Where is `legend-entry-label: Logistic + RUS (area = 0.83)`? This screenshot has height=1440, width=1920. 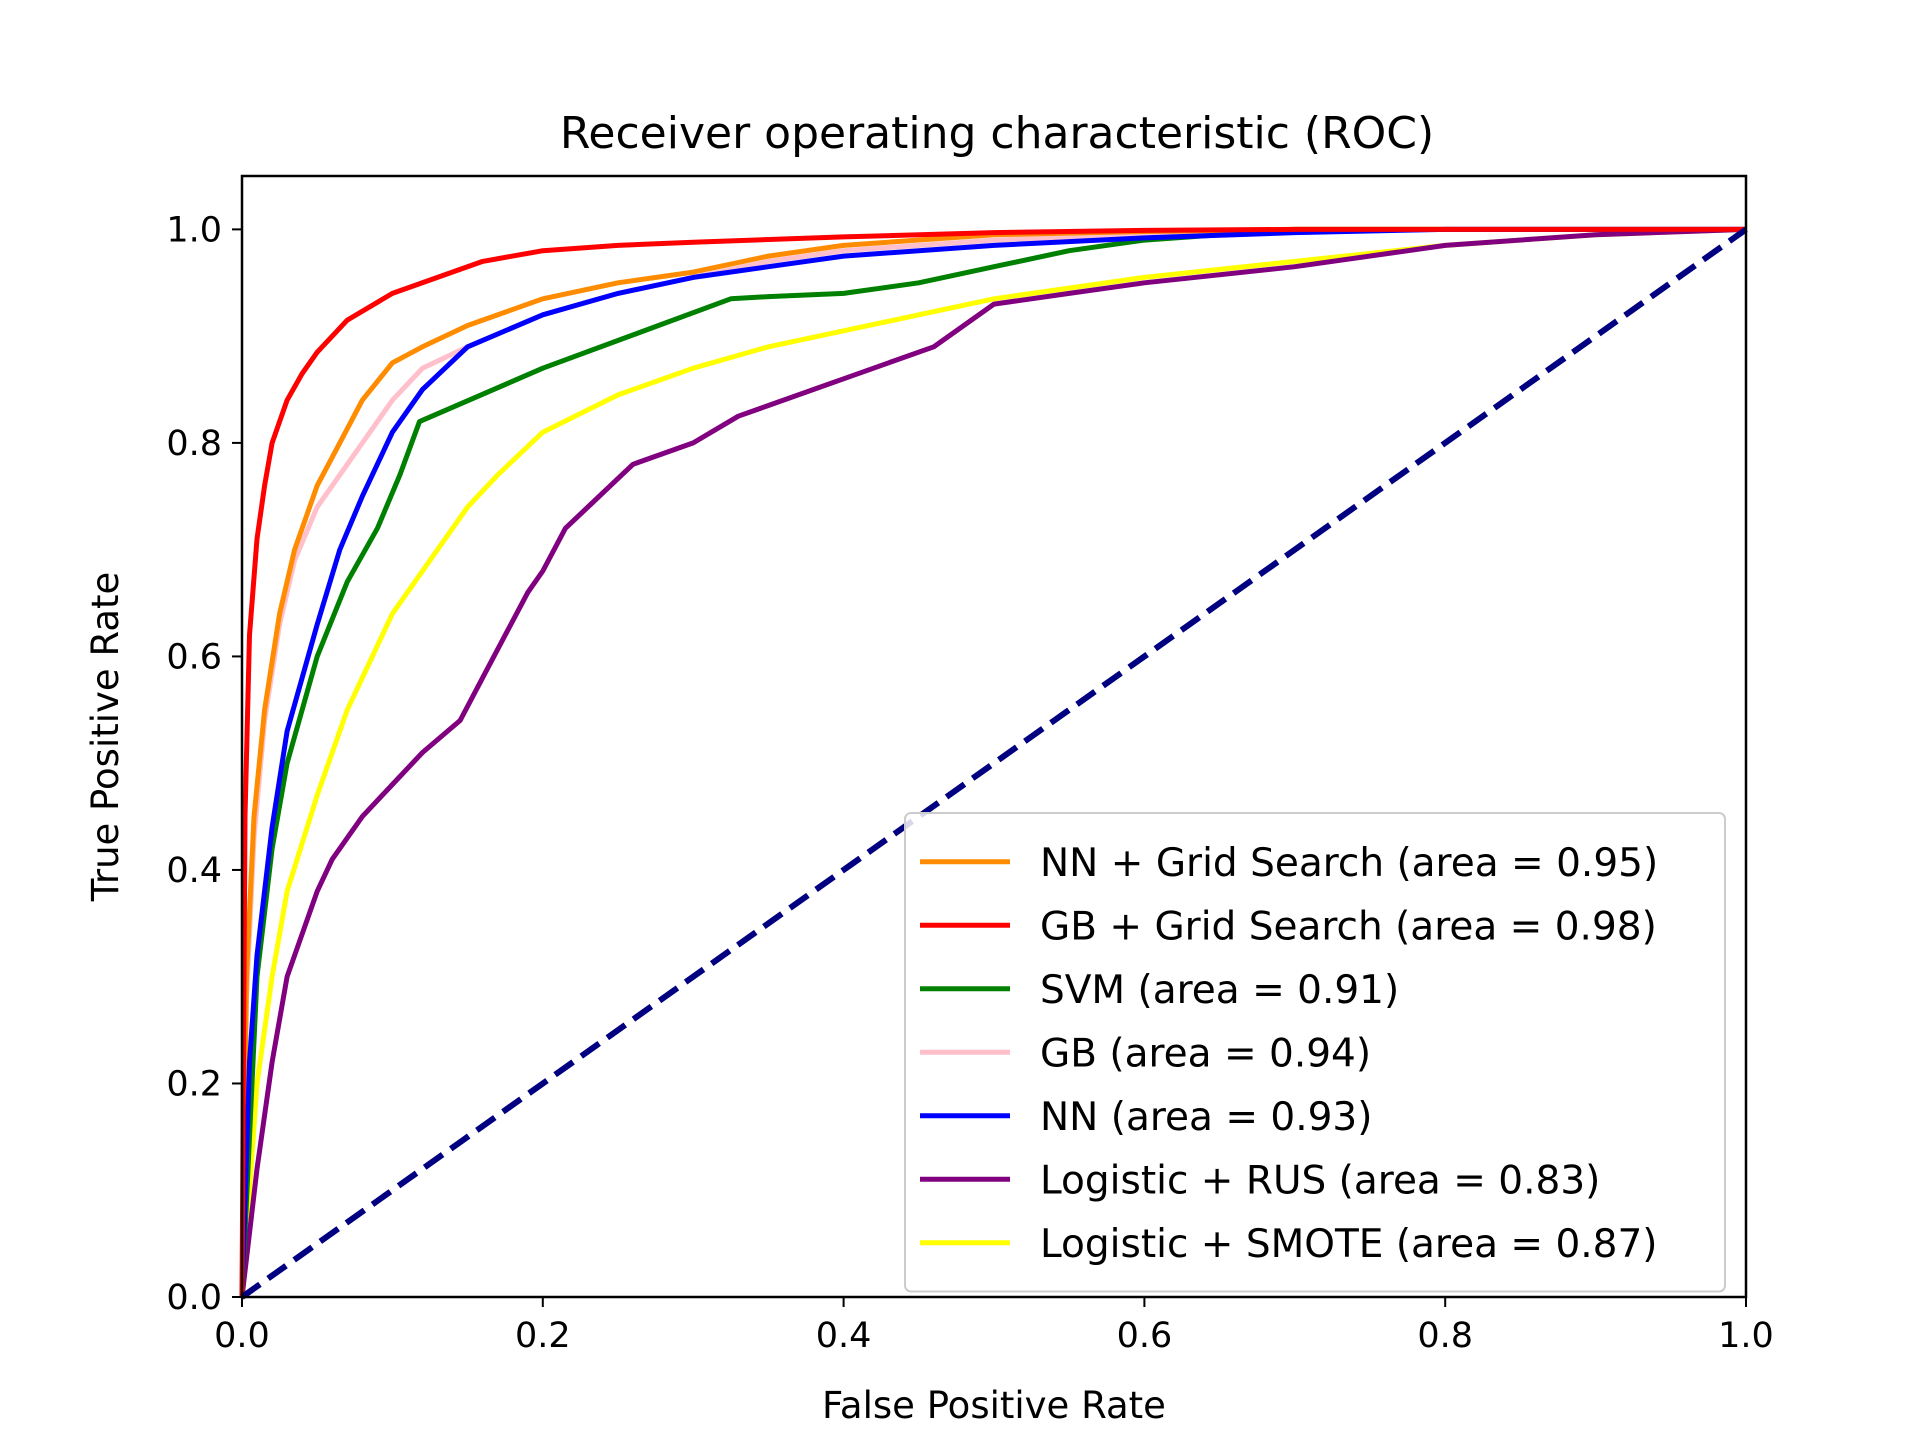 legend-entry-label: Logistic + RUS (area = 0.83) is located at coordinates (1320, 1180).